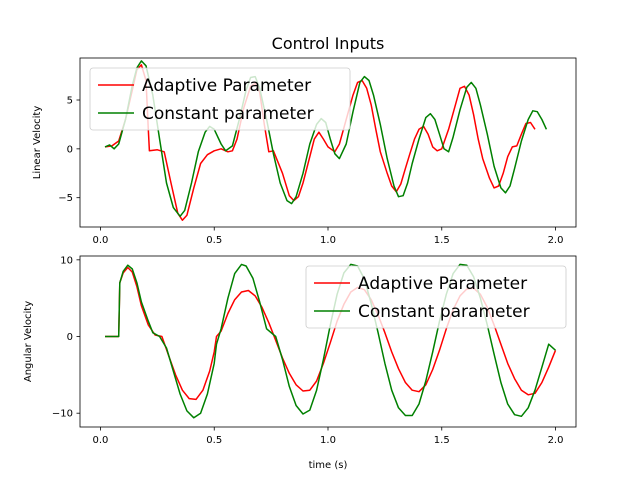 This screenshot has width=640, height=480. What do you see at coordinates (37, 143) in the screenshot?
I see `y-axis-label: Linear Velocity` at bounding box center [37, 143].